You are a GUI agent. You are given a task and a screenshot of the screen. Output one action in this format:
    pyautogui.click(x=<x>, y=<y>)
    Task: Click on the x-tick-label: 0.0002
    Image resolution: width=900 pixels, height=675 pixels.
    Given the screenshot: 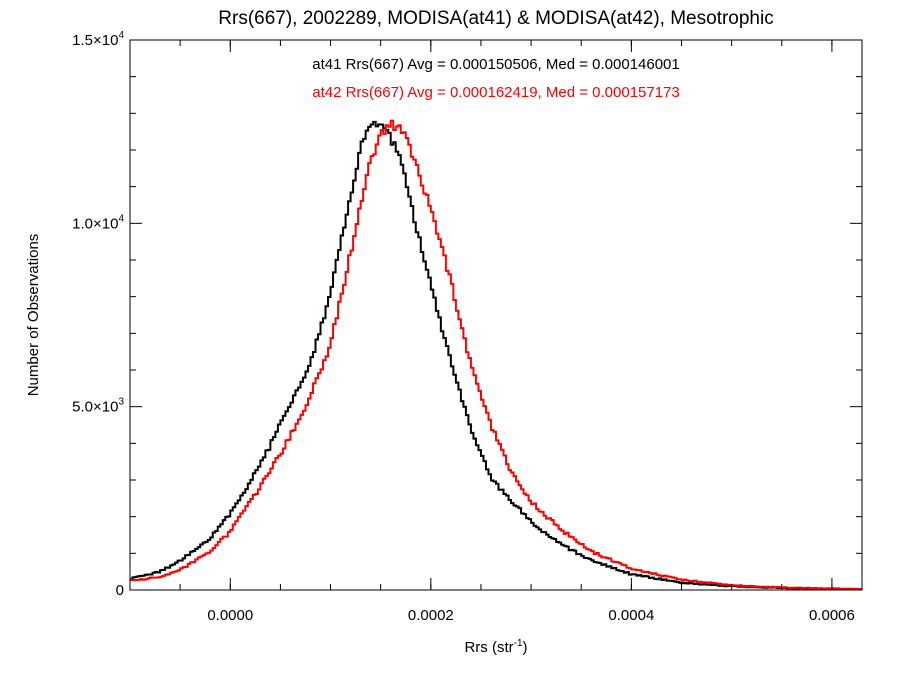 What is the action you would take?
    pyautogui.click(x=431, y=615)
    